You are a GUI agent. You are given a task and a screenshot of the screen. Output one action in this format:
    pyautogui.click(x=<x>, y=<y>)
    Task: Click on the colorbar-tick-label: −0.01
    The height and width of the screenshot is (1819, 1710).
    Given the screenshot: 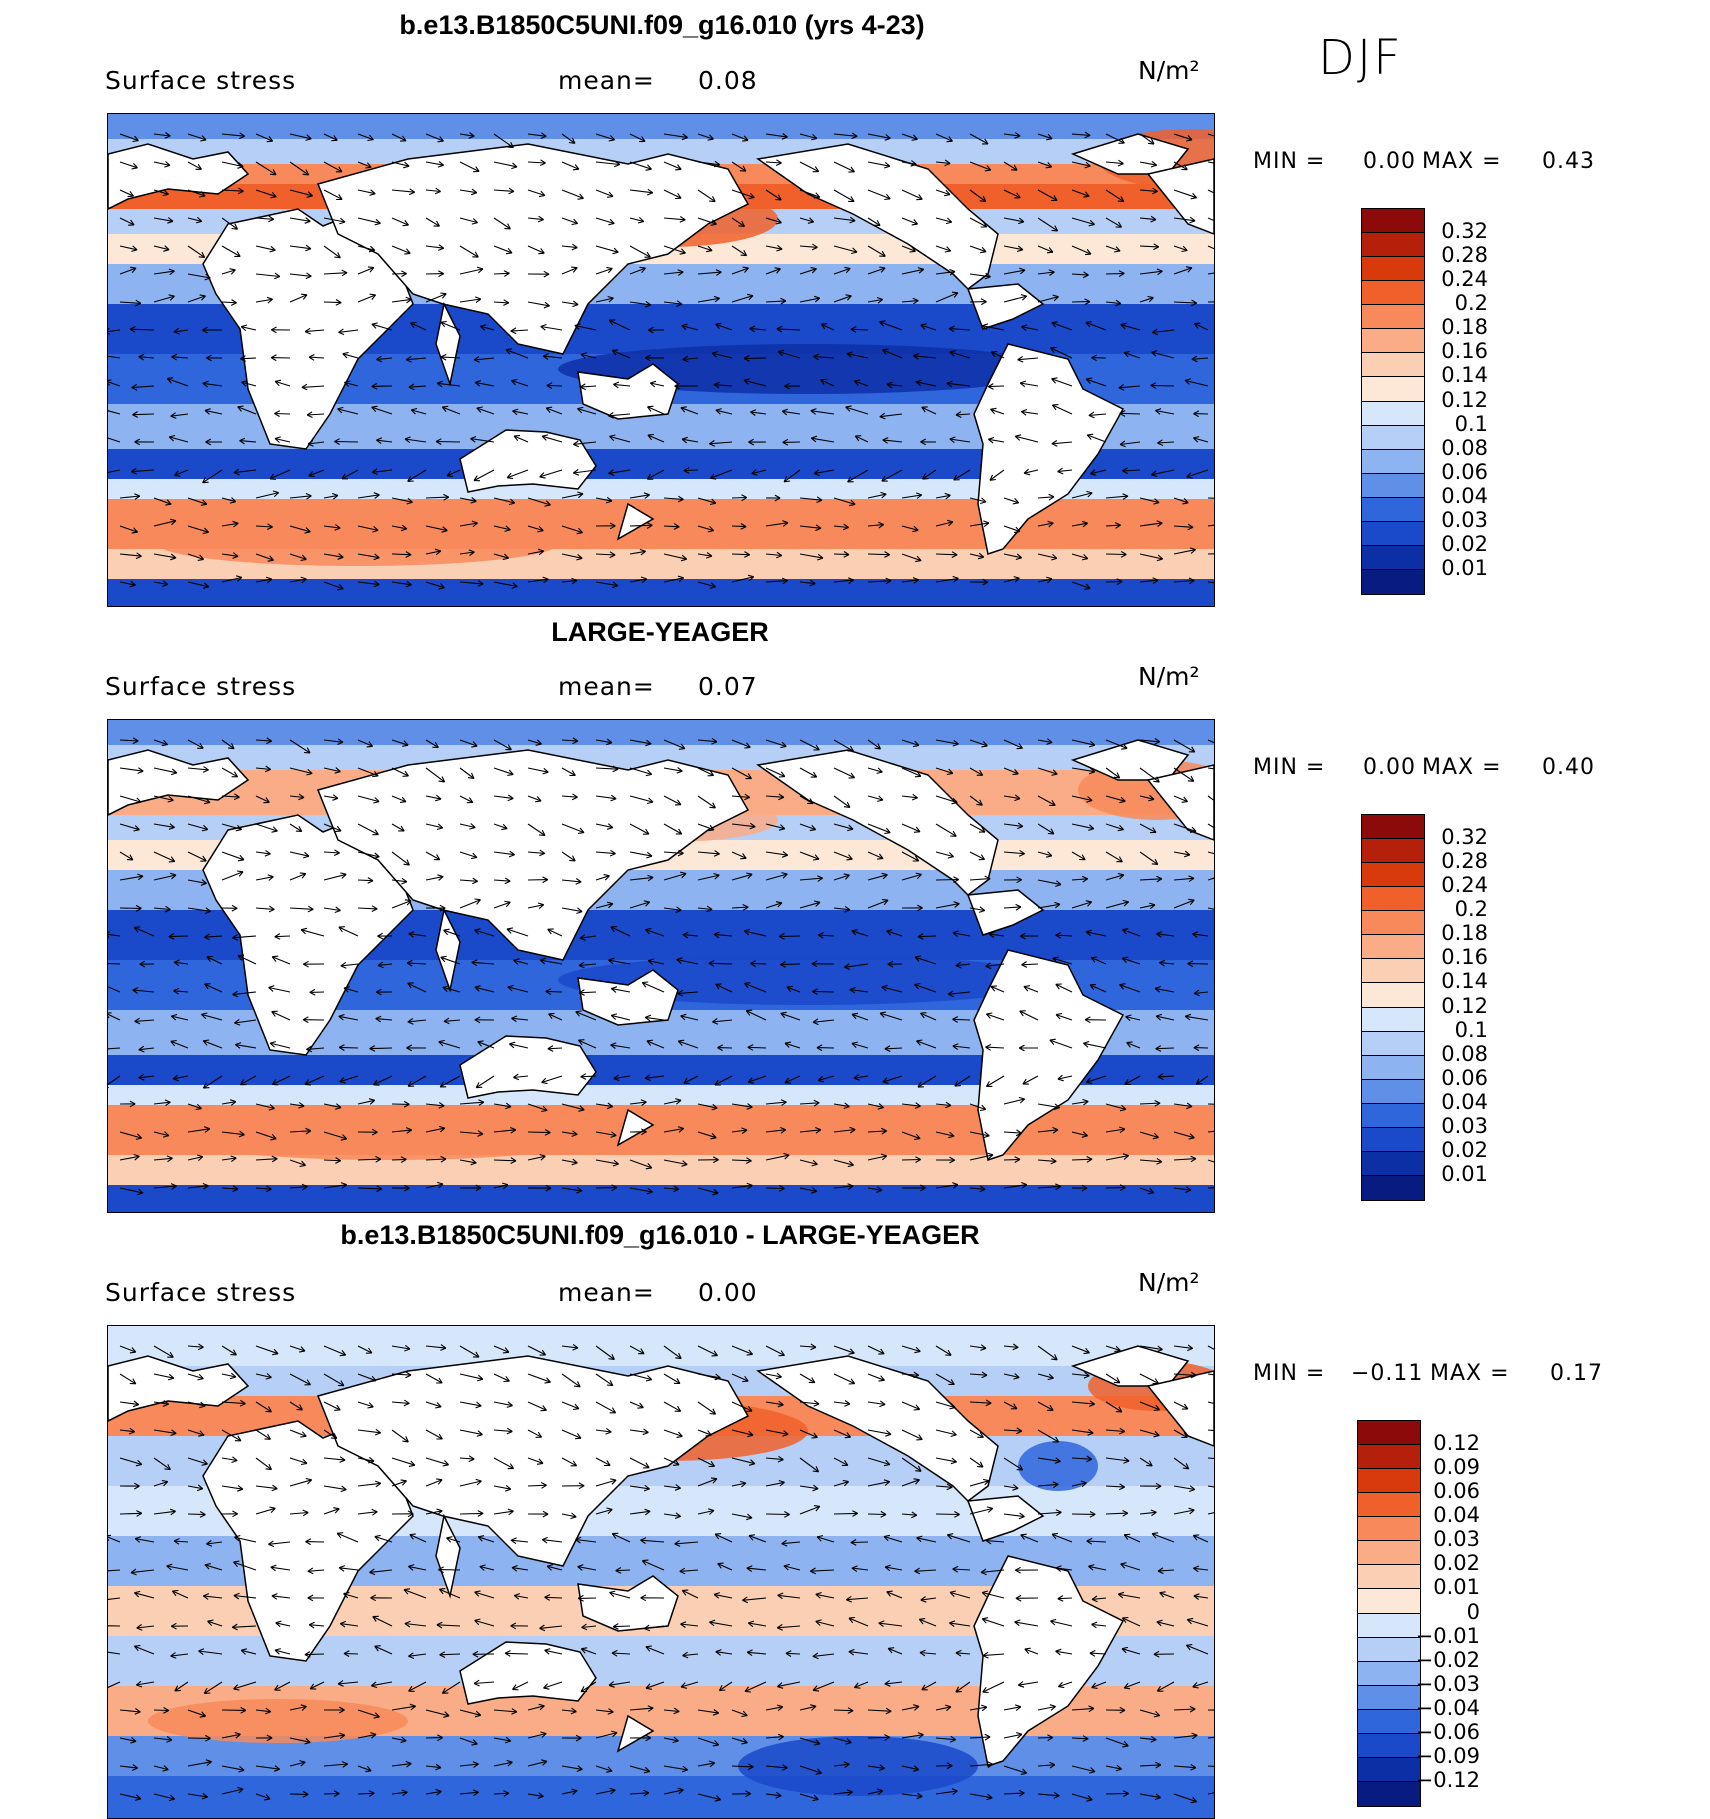 What is the action you would take?
    pyautogui.click(x=1448, y=1636)
    